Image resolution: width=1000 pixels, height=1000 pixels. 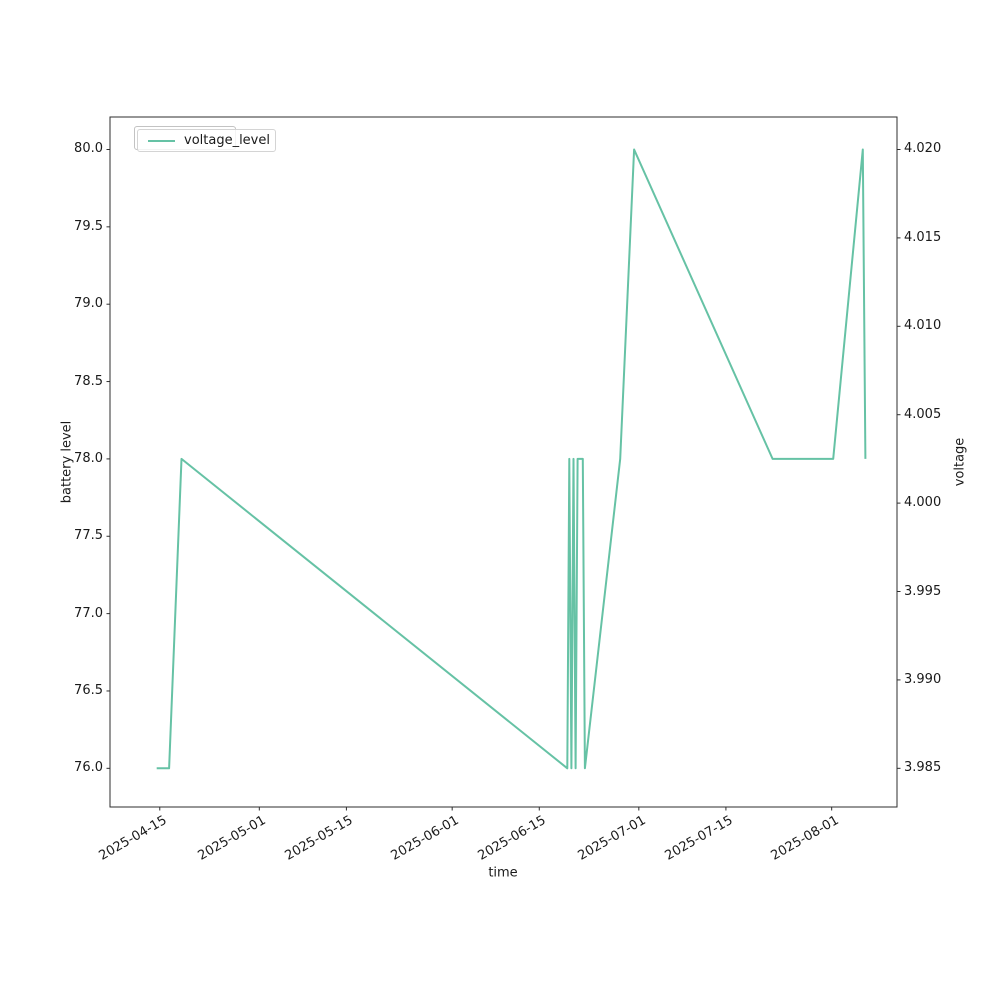 What do you see at coordinates (88, 690) in the screenshot?
I see `y-left-tick-label: 76.5` at bounding box center [88, 690].